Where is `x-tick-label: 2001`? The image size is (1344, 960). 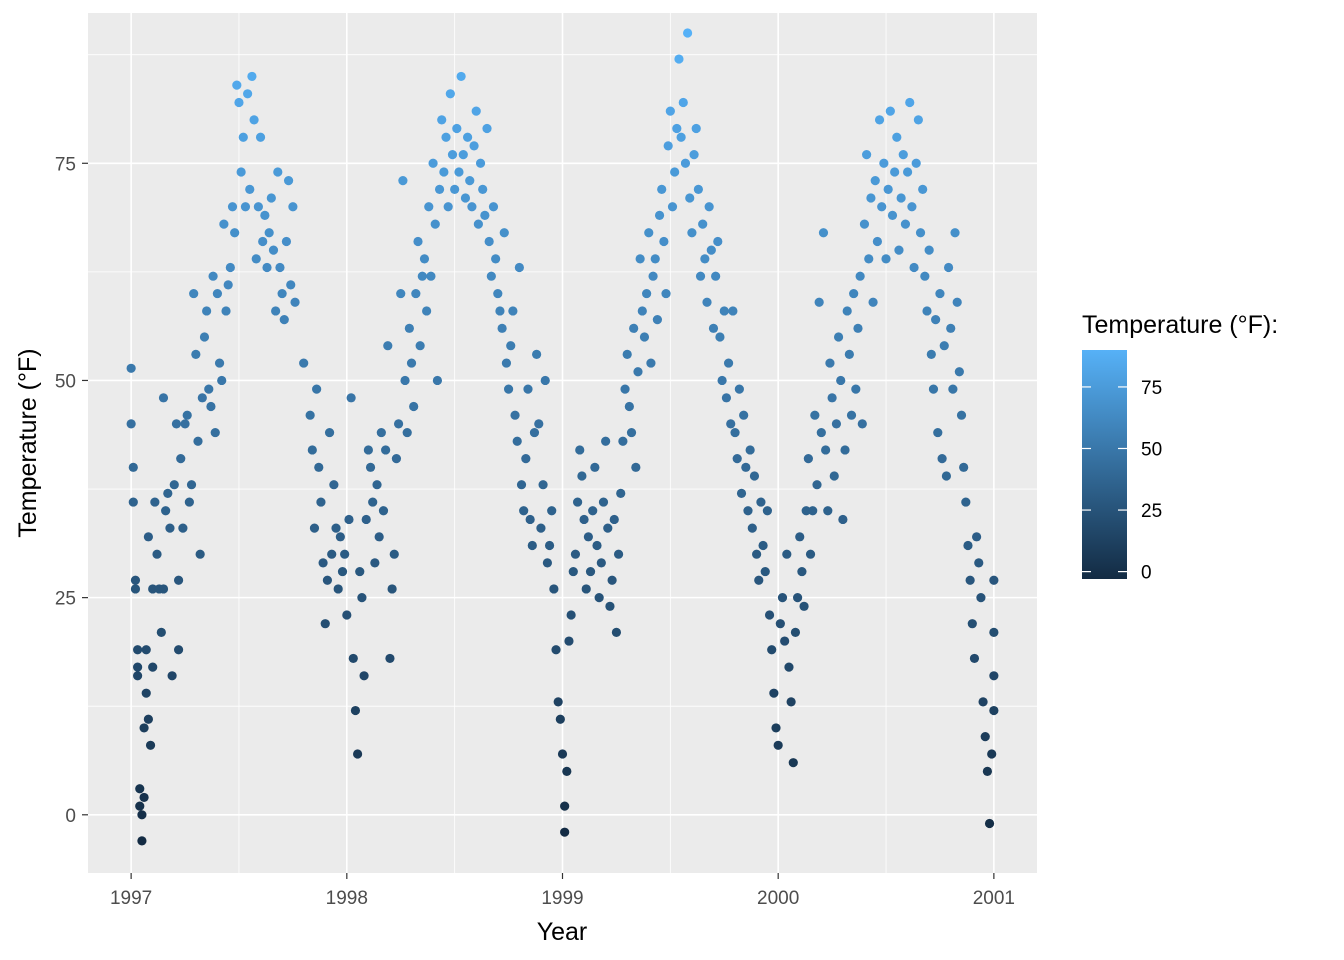 x-tick-label: 2001 is located at coordinates (994, 898).